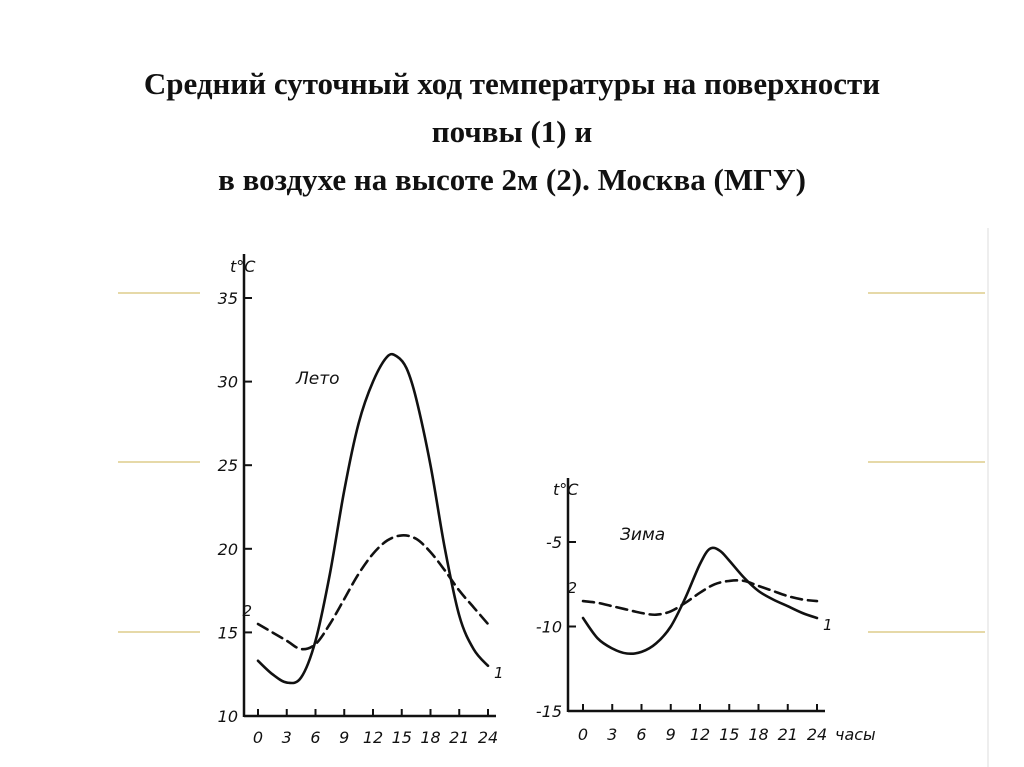  Describe the element at coordinates (315, 737) in the screenshot. I see `summer-x-tick-label: 6` at that location.